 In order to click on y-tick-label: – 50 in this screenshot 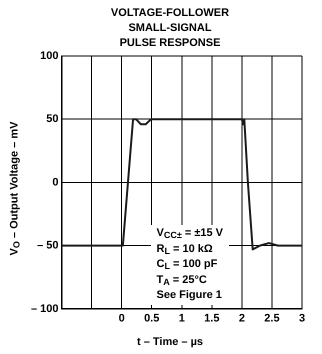, I will do `click(48, 246)`.